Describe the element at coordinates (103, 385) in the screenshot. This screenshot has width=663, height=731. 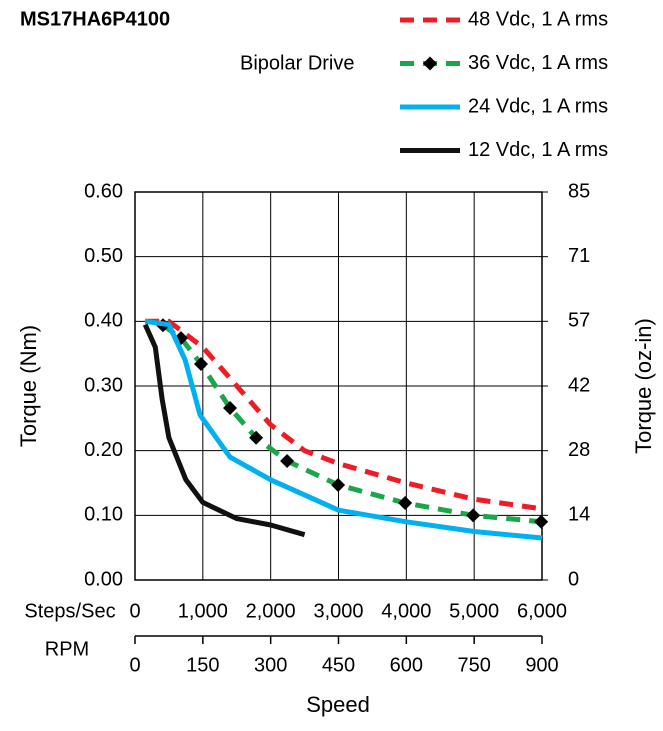
I see `y-tick-label: 0.30` at that location.